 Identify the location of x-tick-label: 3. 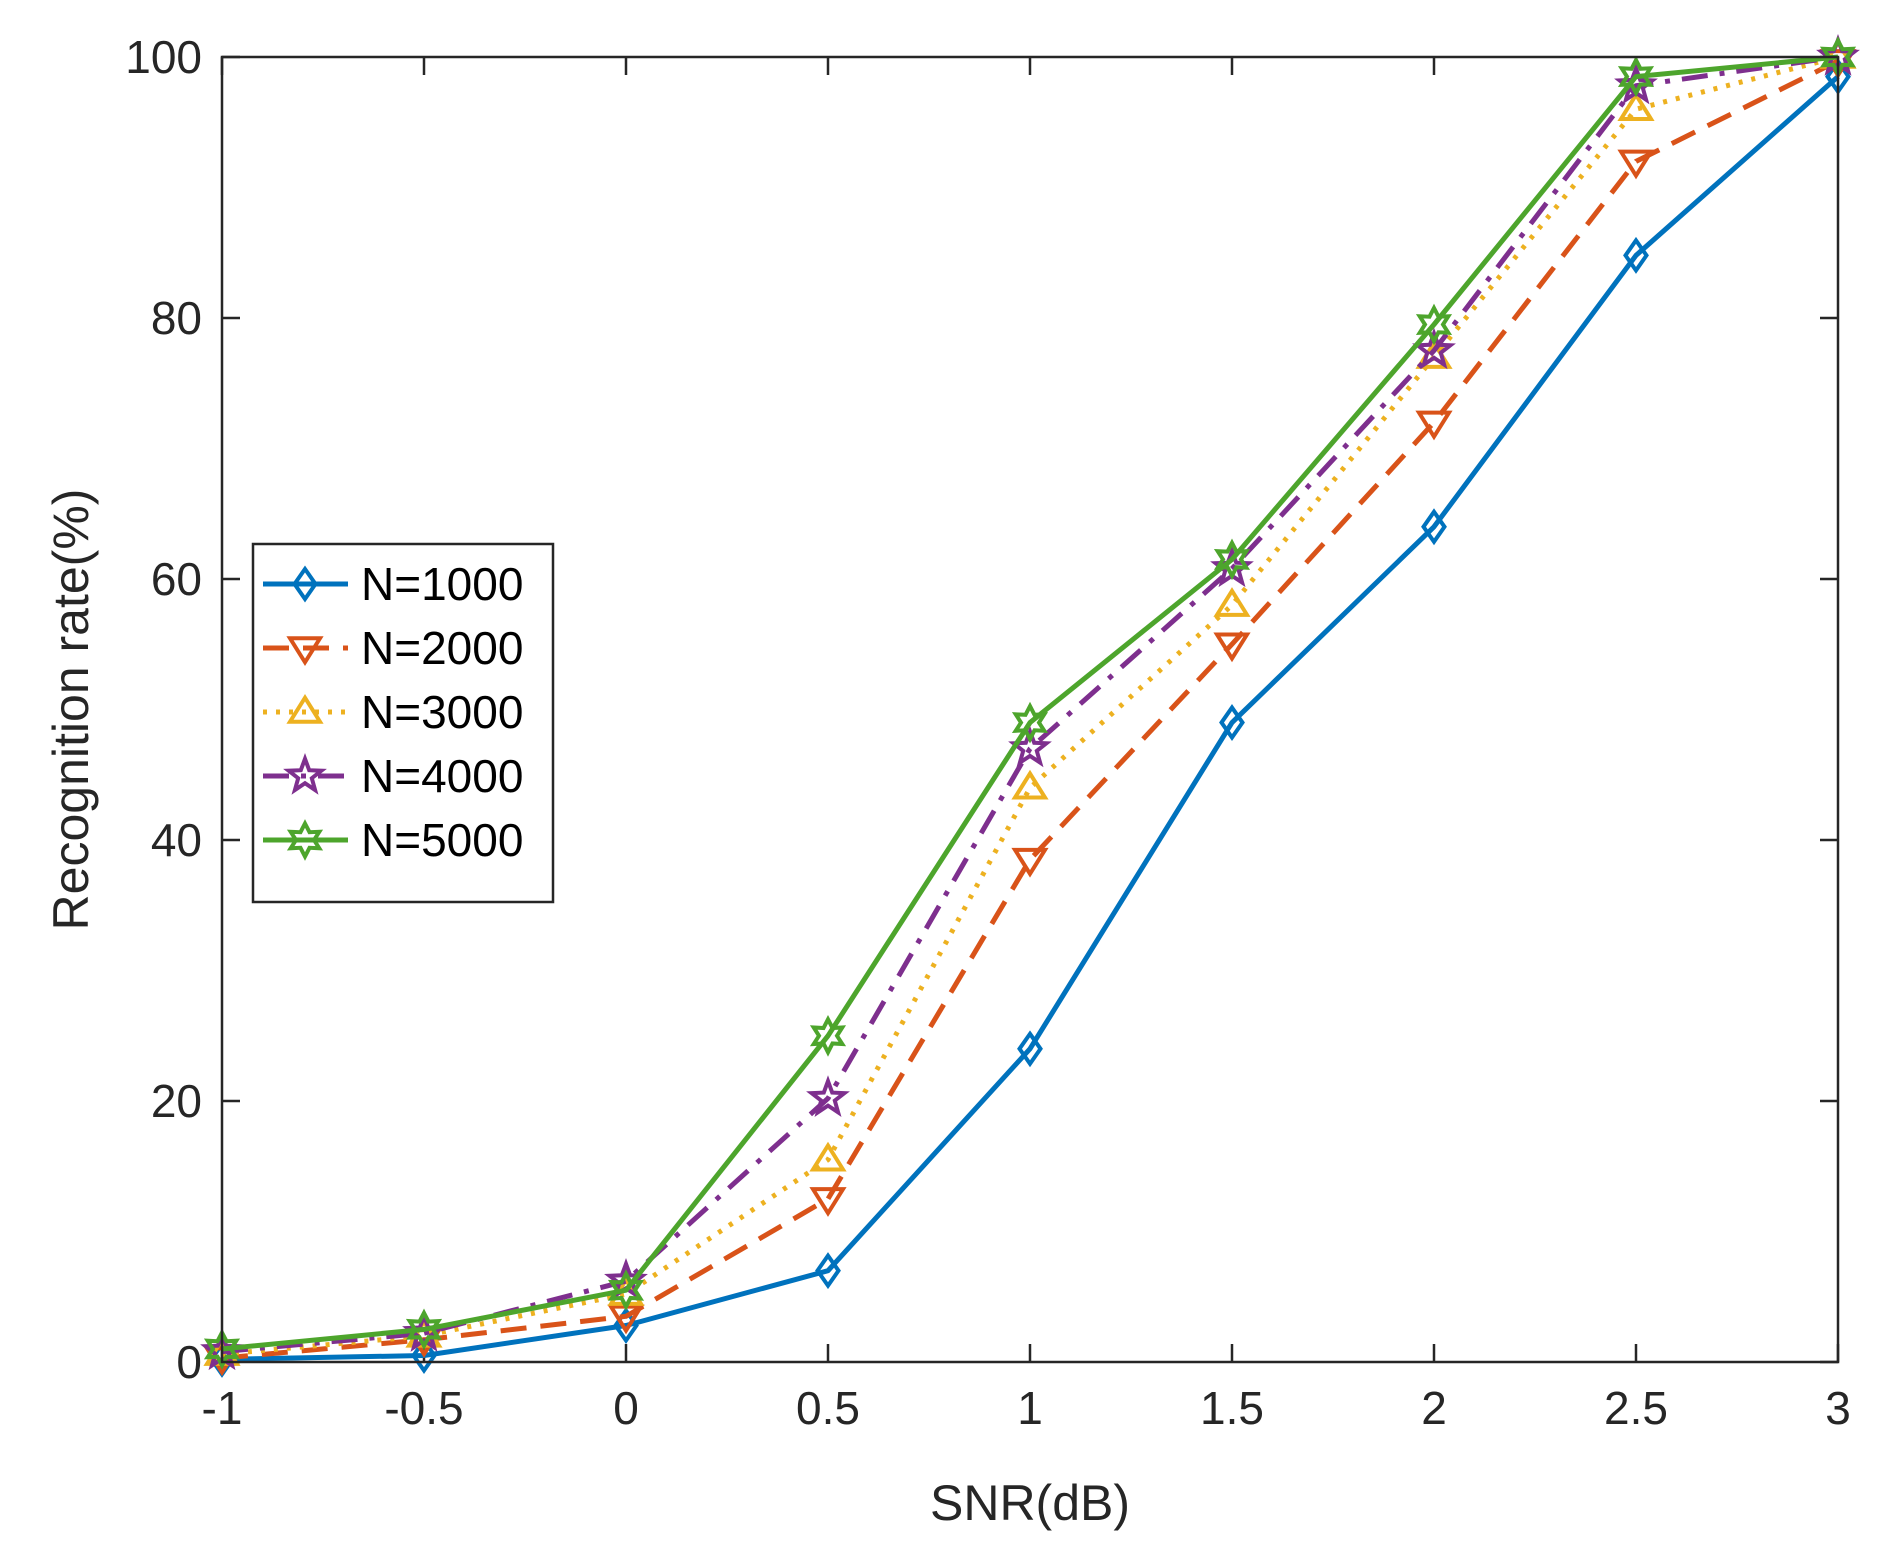
(1838, 1408).